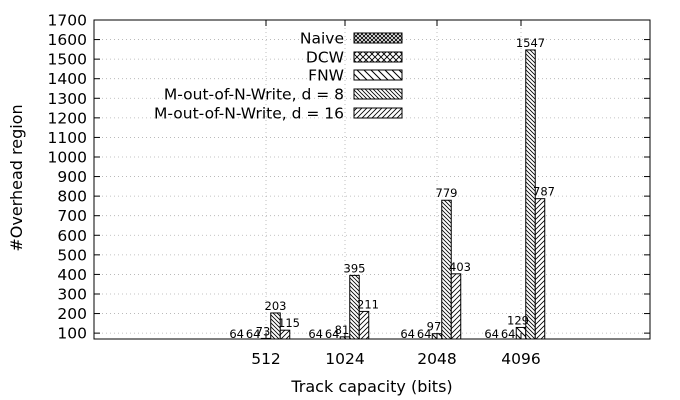 The image size is (680, 400). Describe the element at coordinates (322, 39) in the screenshot. I see `legend-label: Naive` at that location.